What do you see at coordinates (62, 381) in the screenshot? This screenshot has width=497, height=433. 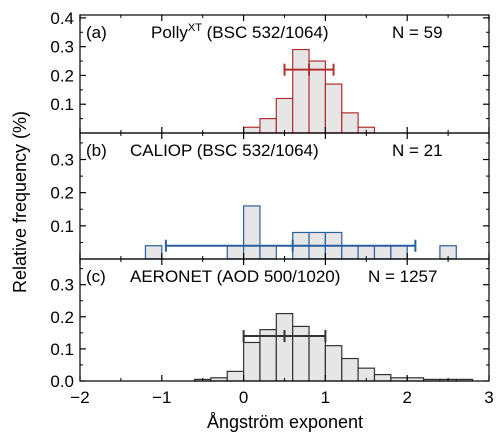 I see `y-tick-label: 0.0` at bounding box center [62, 381].